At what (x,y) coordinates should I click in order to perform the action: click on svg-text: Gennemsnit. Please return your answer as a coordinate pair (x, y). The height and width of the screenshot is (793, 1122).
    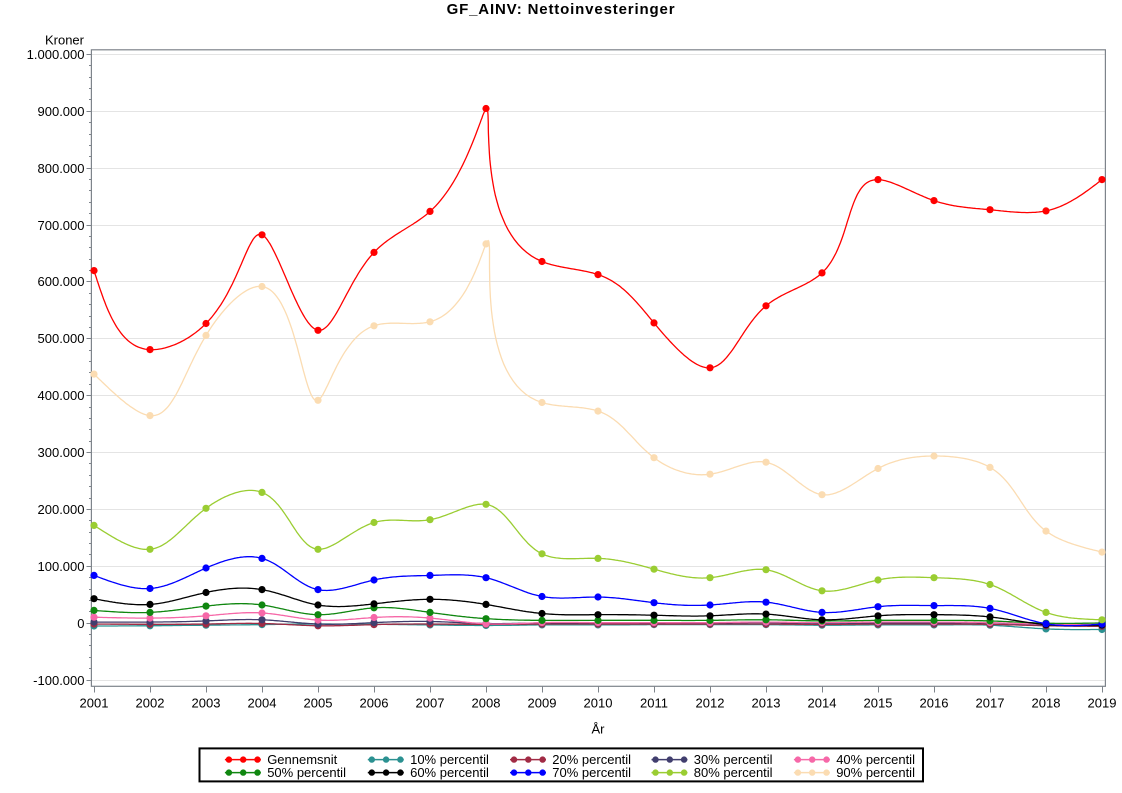
    Looking at the image, I should click on (302, 759).